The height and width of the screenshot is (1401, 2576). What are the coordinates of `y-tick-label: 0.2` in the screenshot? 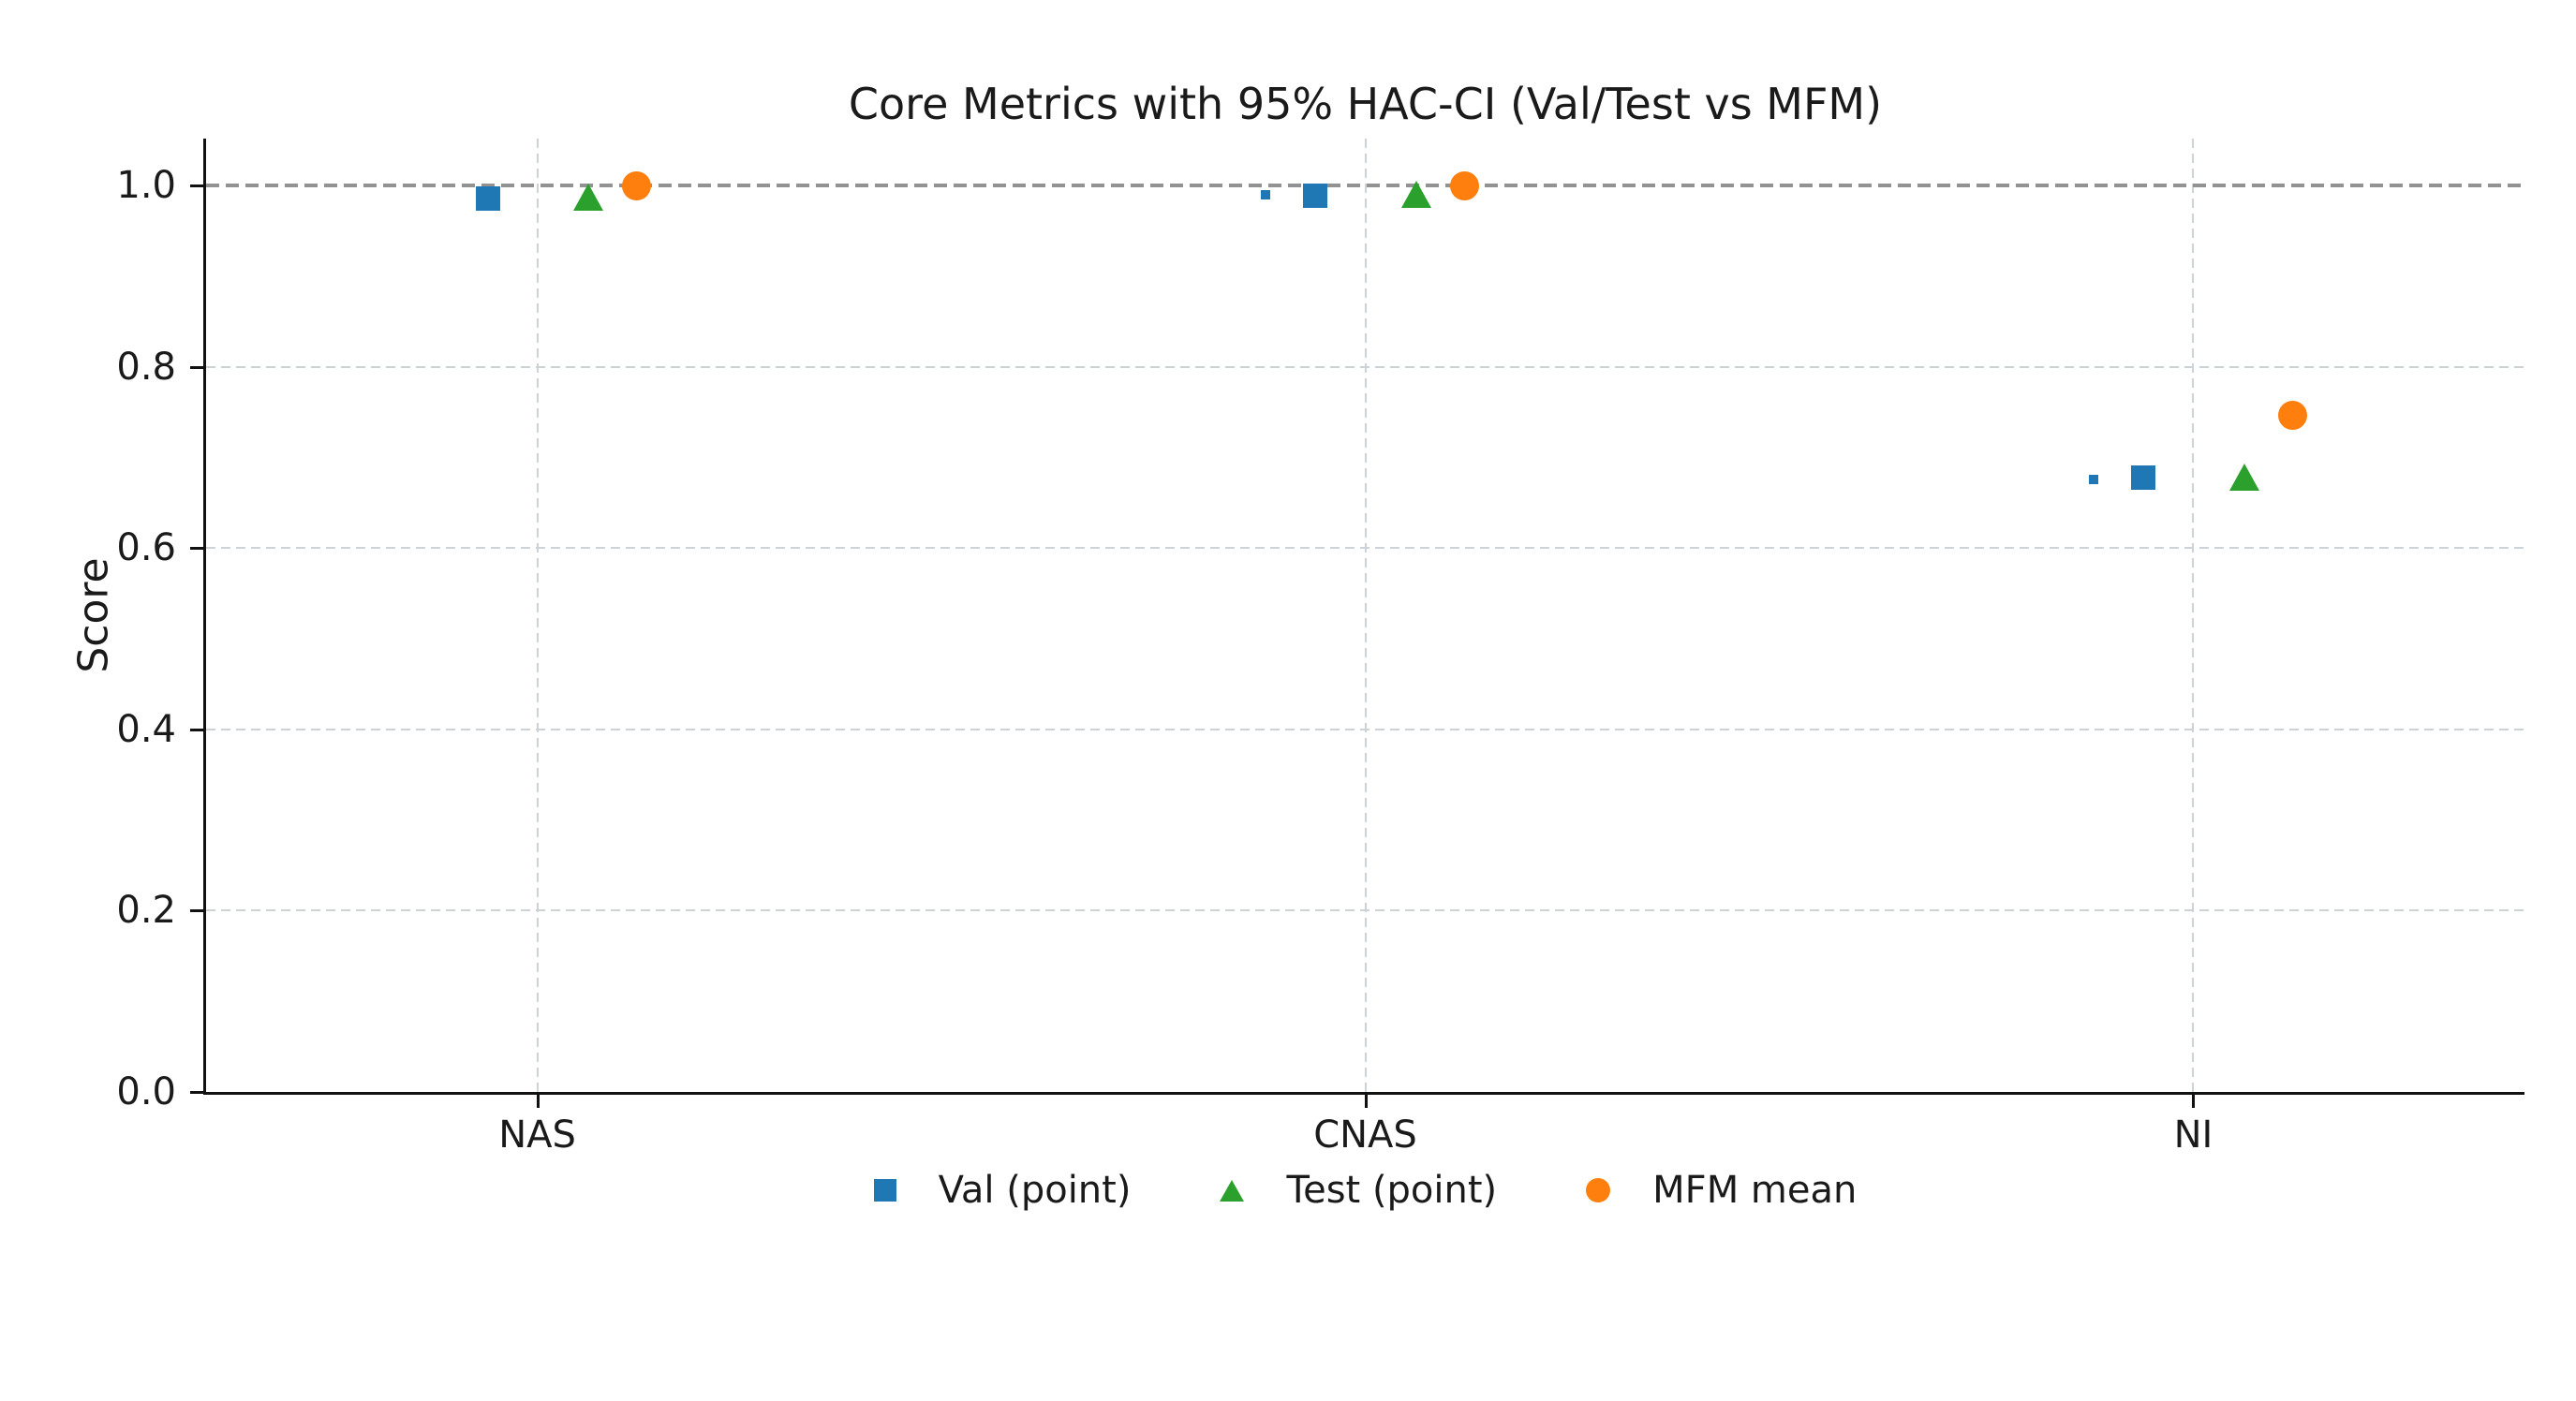 It's located at (146, 911).